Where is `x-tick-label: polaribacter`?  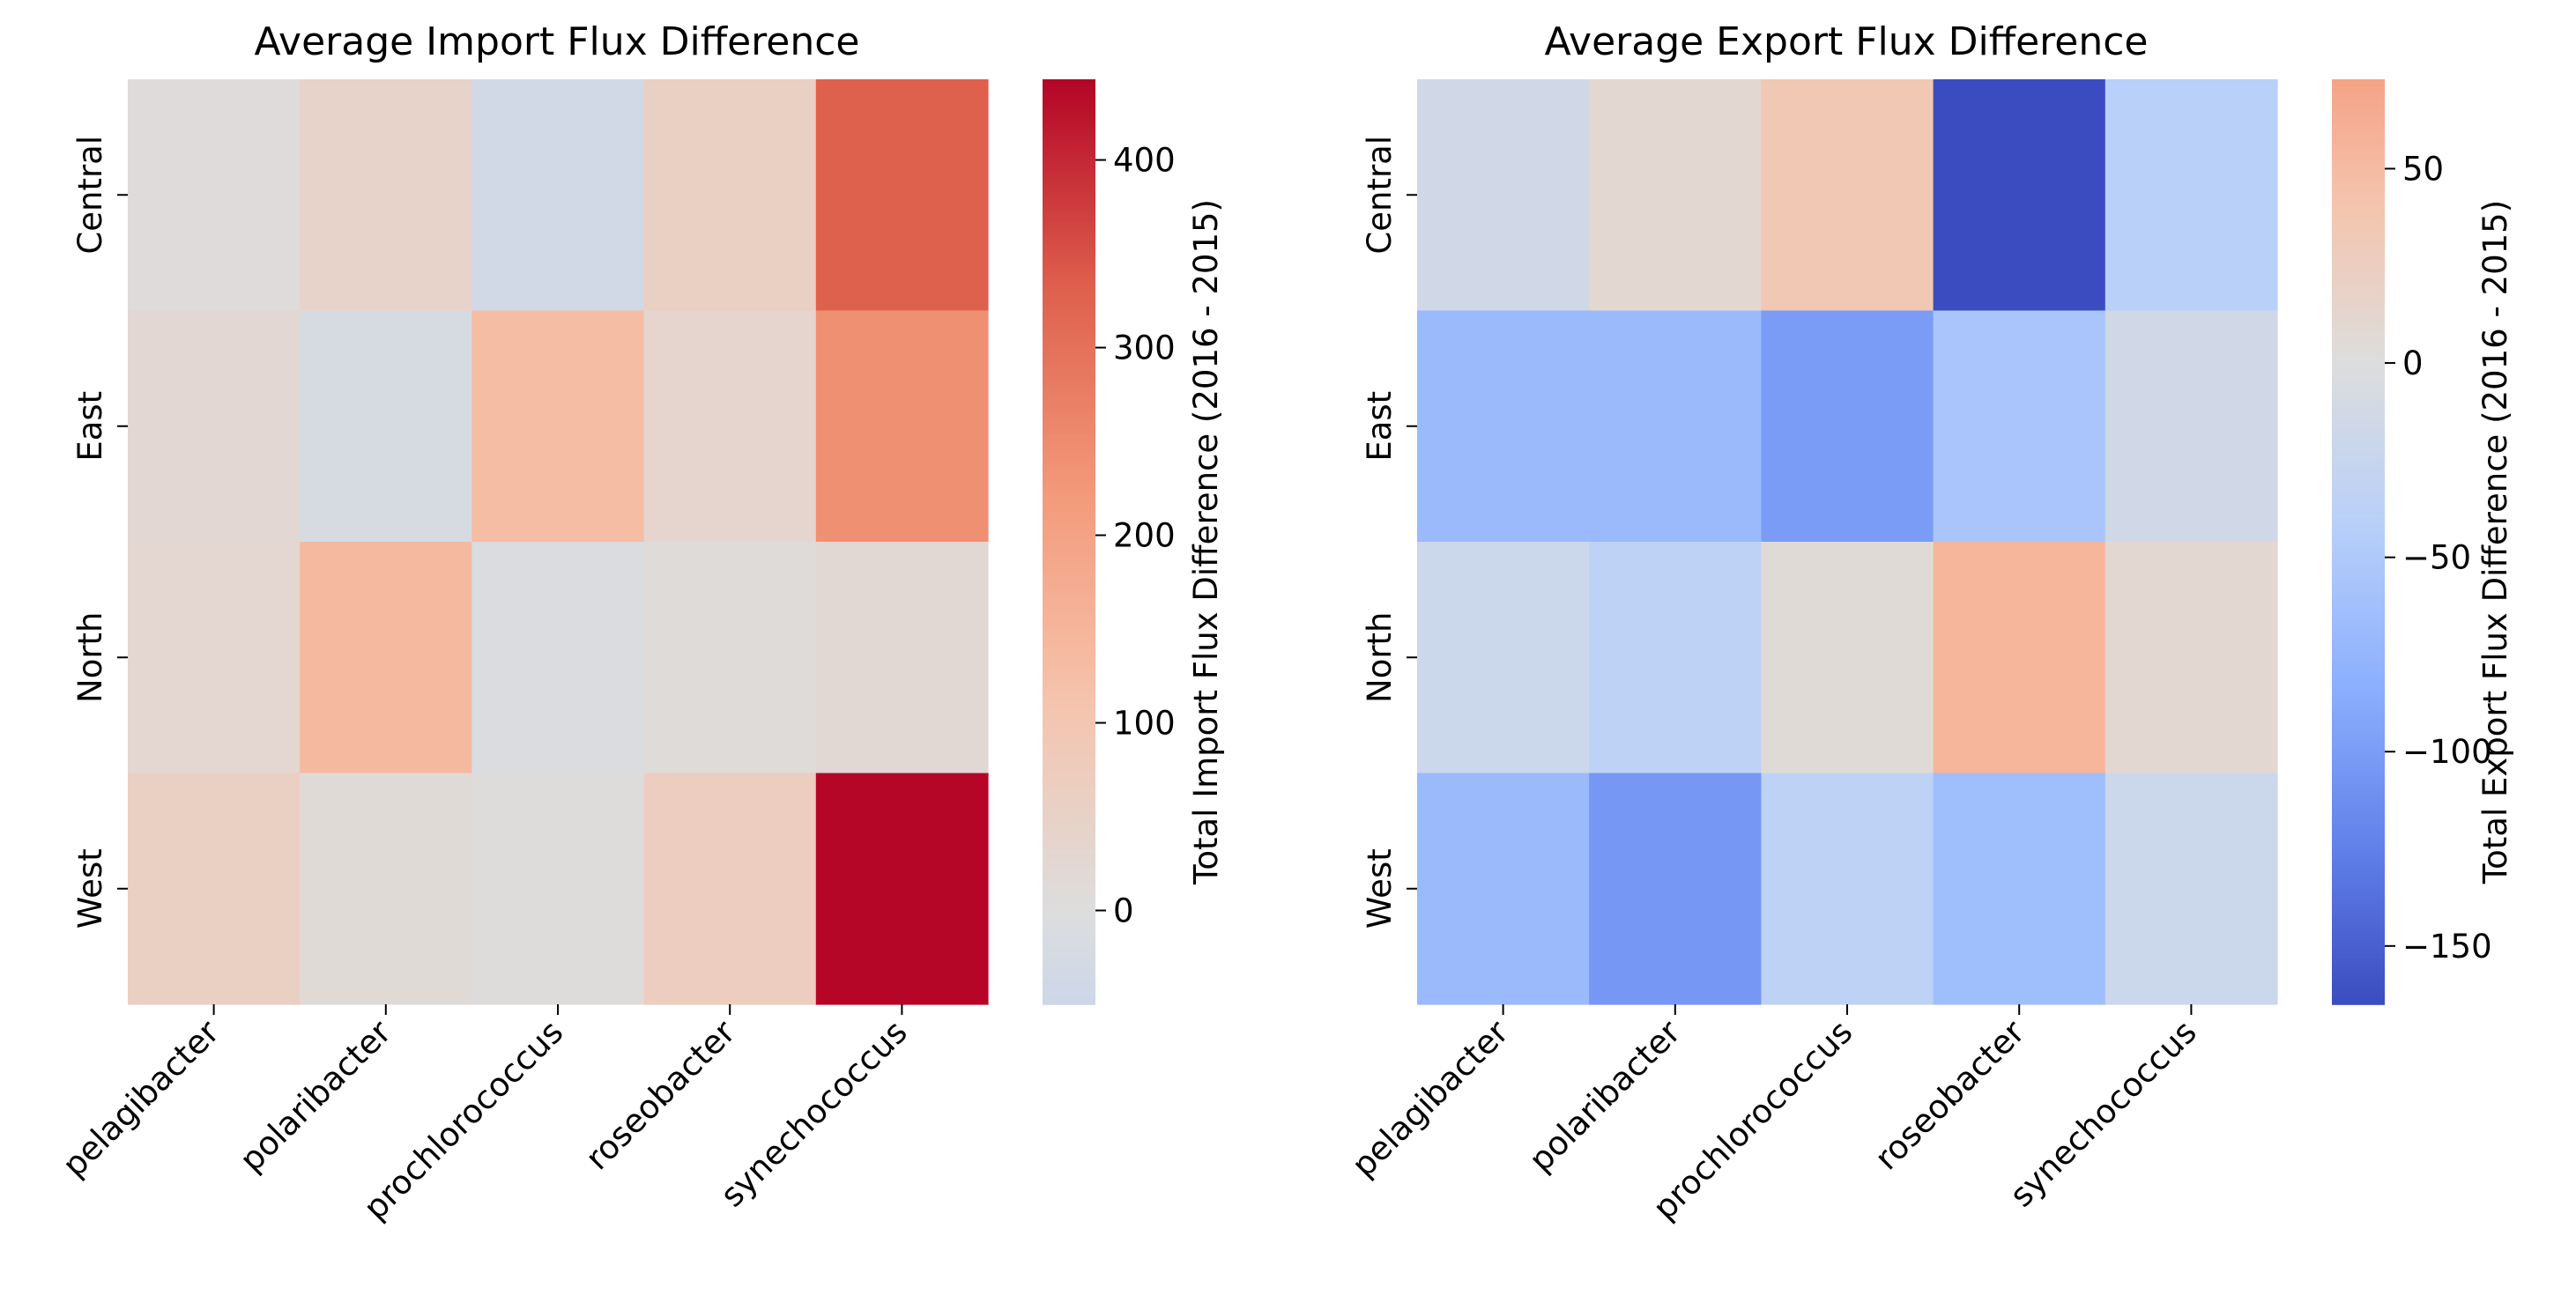
x-tick-label: polaribacter is located at coordinates (1605, 1095).